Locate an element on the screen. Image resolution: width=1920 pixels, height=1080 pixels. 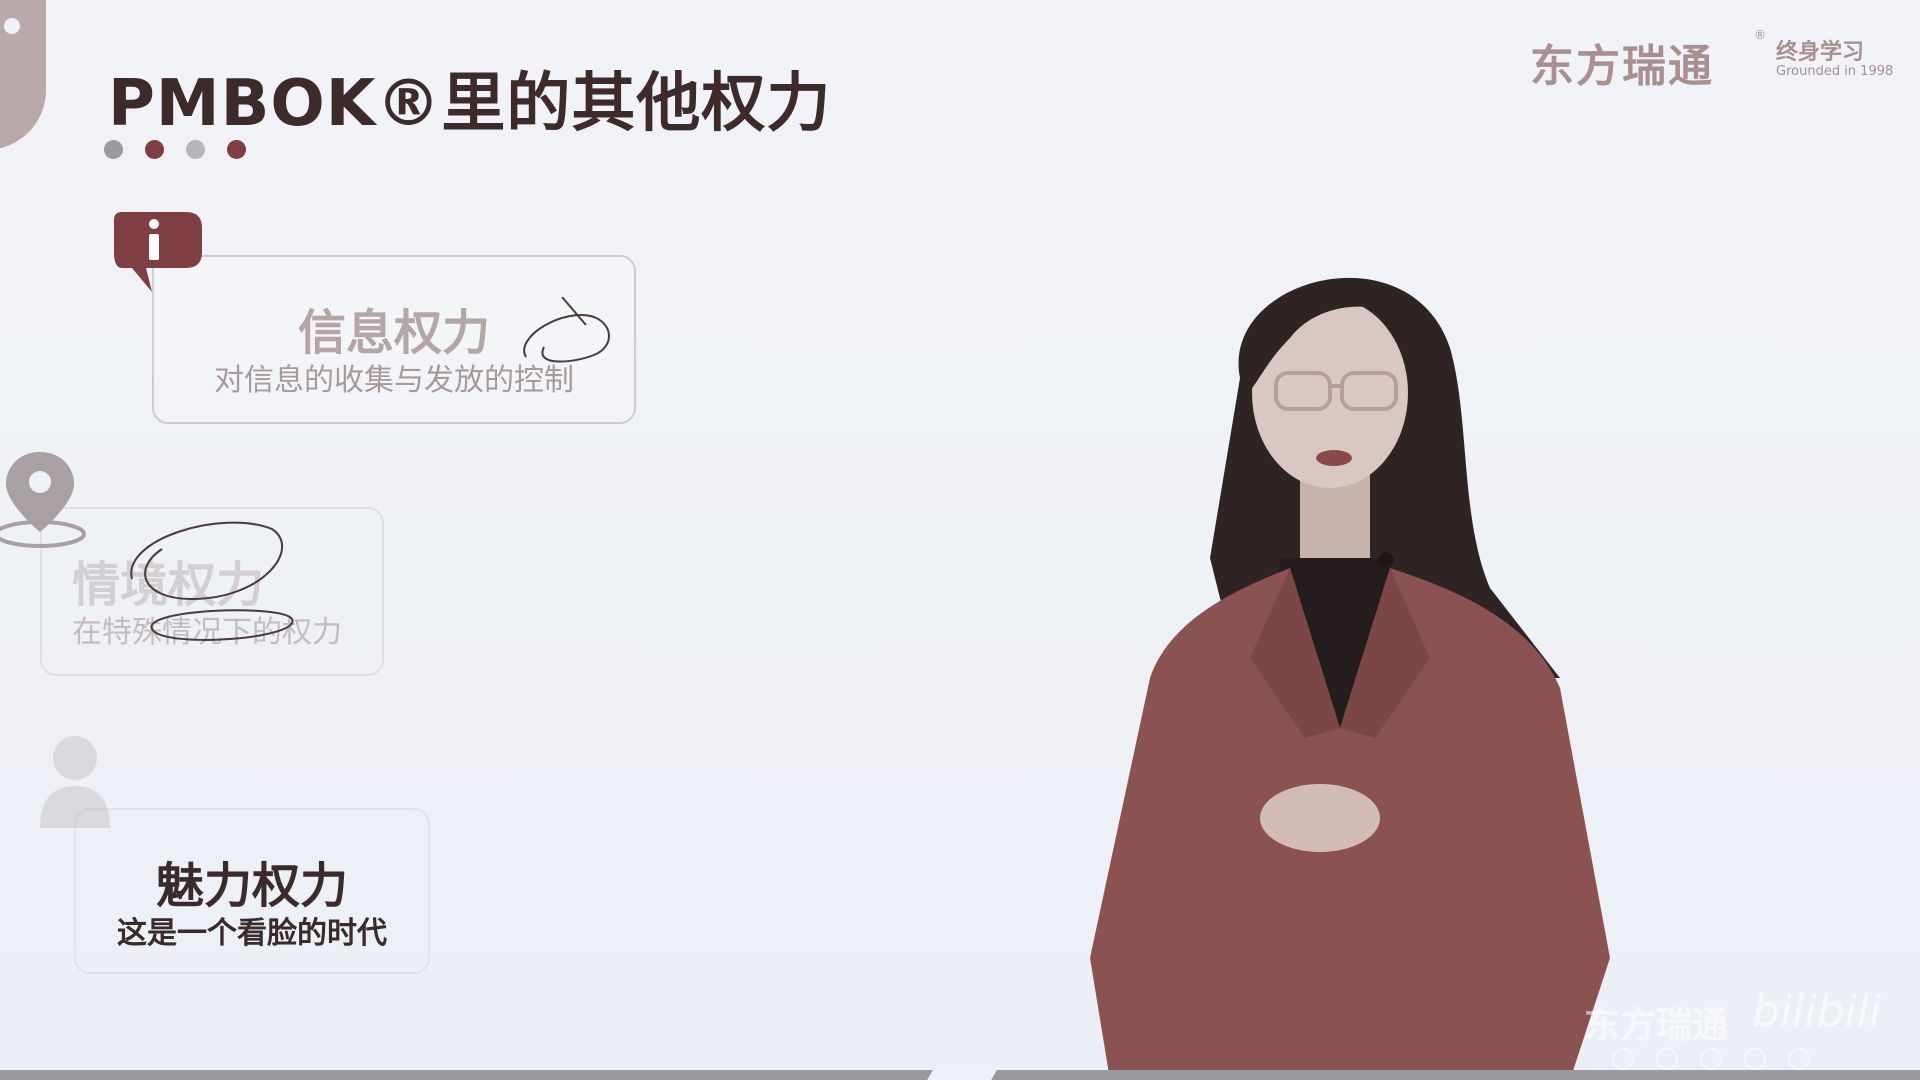
corner-decoration is located at coordinates (23, 75).